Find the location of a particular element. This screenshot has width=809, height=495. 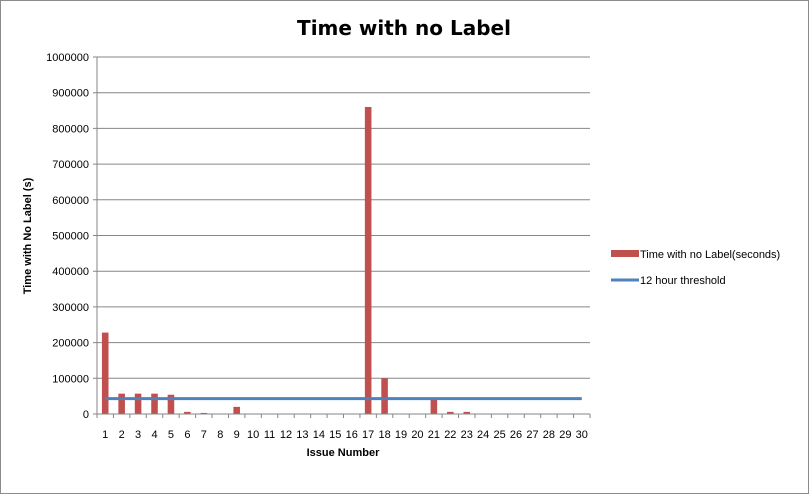

x-tick-label: 3 is located at coordinates (138, 435).